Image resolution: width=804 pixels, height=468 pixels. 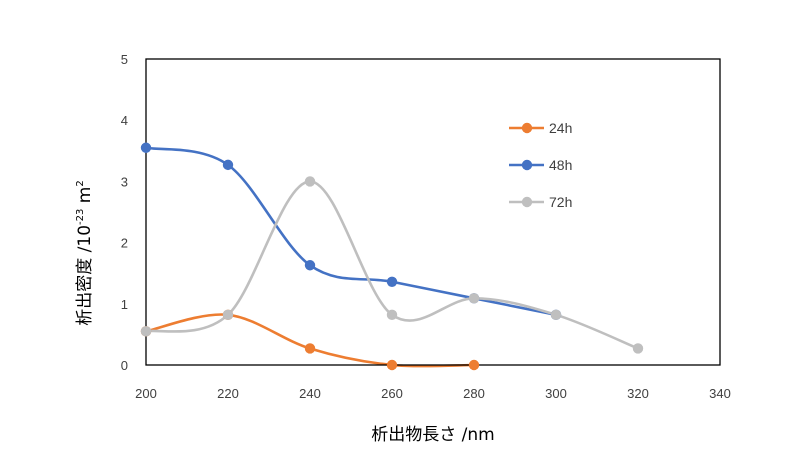 What do you see at coordinates (527, 202) in the screenshot?
I see `legend-marker-72h` at bounding box center [527, 202].